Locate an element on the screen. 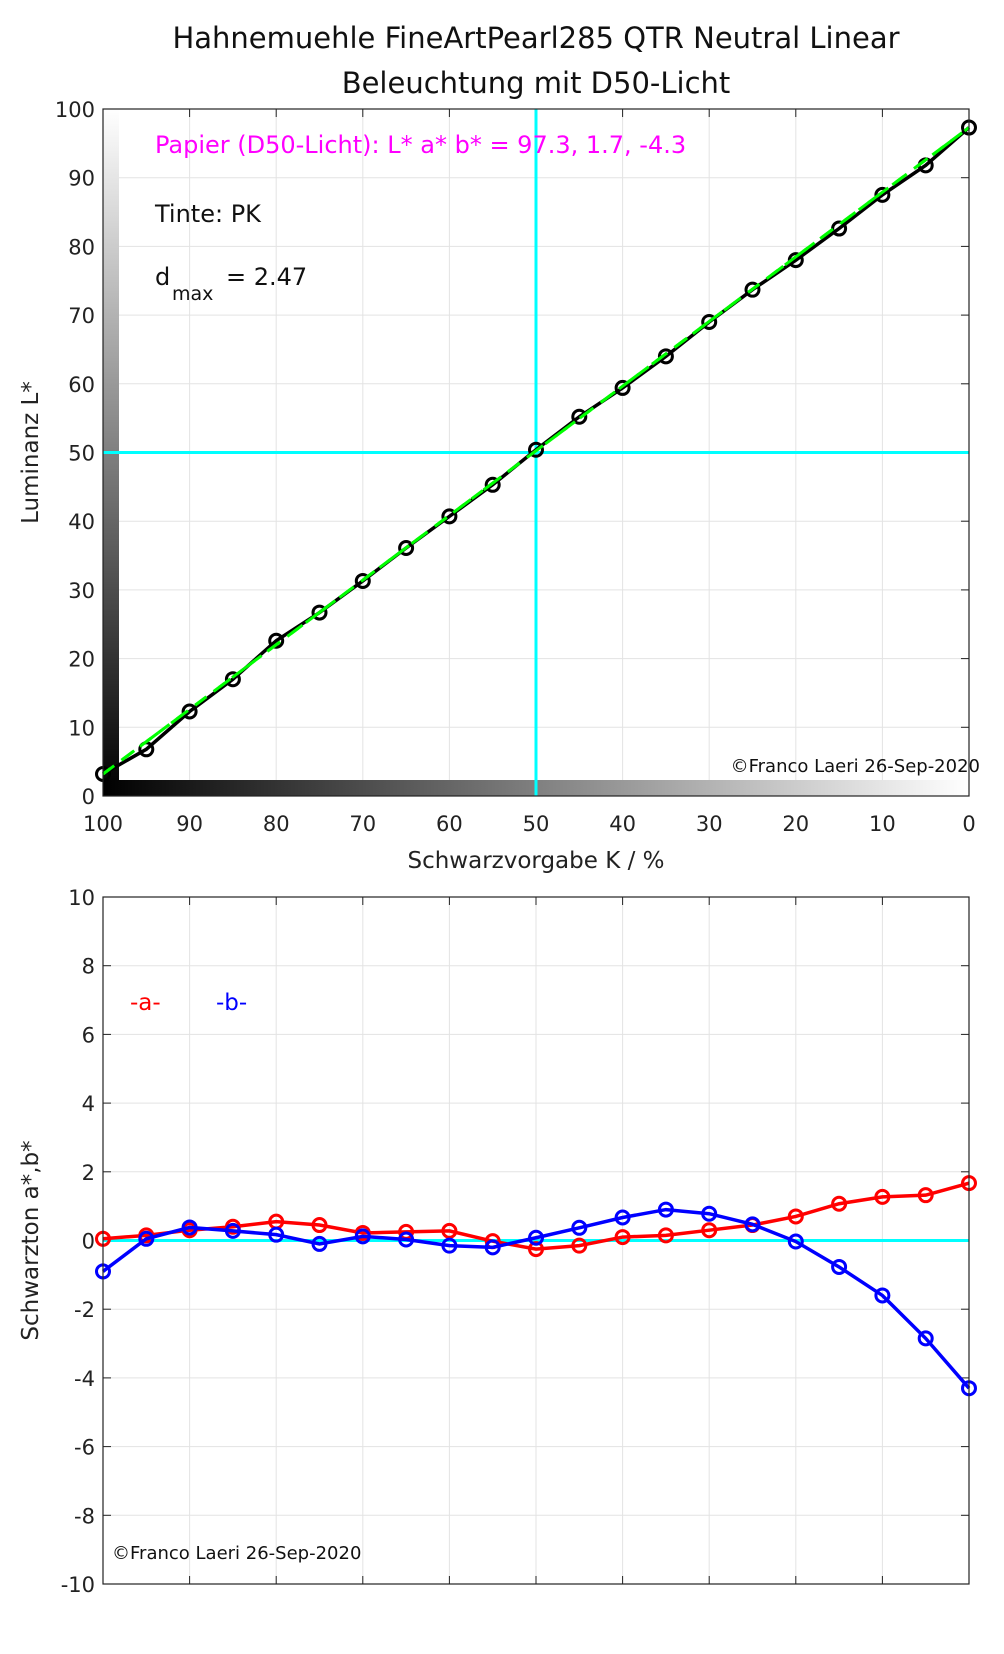  x-tick-label: 80 is located at coordinates (276, 824).